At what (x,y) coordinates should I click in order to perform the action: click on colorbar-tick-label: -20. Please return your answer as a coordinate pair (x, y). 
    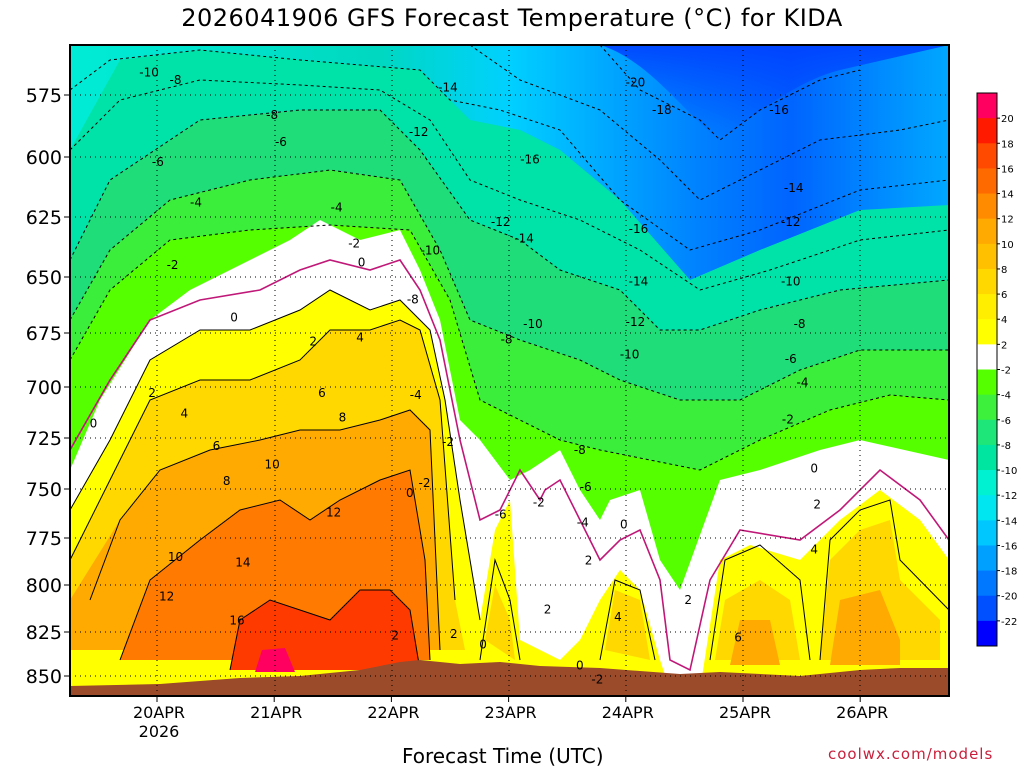
    Looking at the image, I should click on (1009, 597).